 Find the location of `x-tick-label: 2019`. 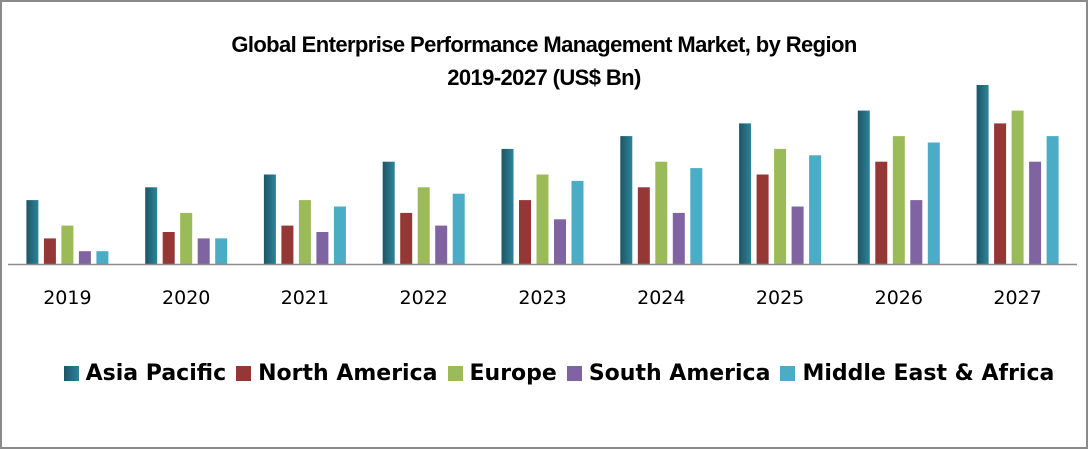

x-tick-label: 2019 is located at coordinates (67, 298).